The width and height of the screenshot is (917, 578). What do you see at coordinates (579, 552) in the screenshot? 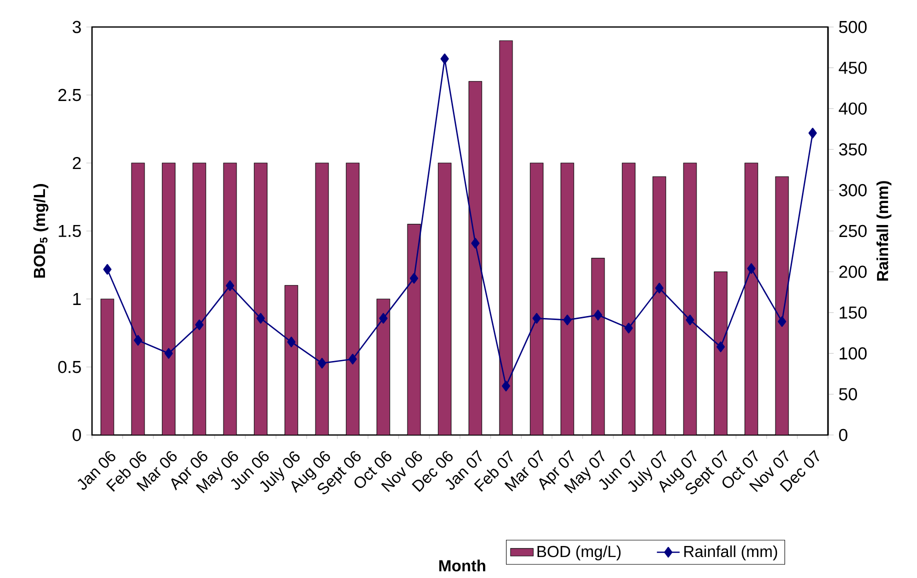
I see `legend-label: BOD (mg/L)` at bounding box center [579, 552].